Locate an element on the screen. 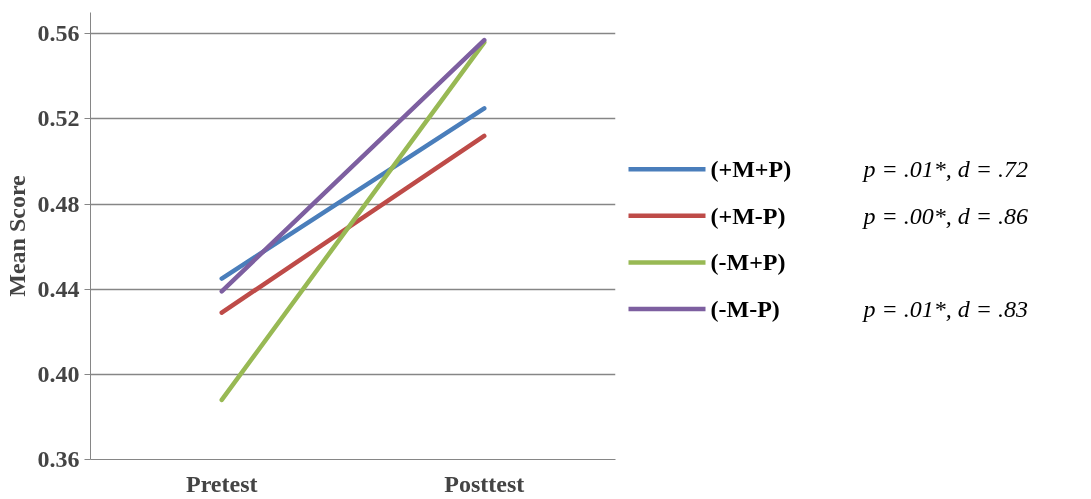 The image size is (1091, 499). legend-label: (+M+P) is located at coordinates (751, 169).